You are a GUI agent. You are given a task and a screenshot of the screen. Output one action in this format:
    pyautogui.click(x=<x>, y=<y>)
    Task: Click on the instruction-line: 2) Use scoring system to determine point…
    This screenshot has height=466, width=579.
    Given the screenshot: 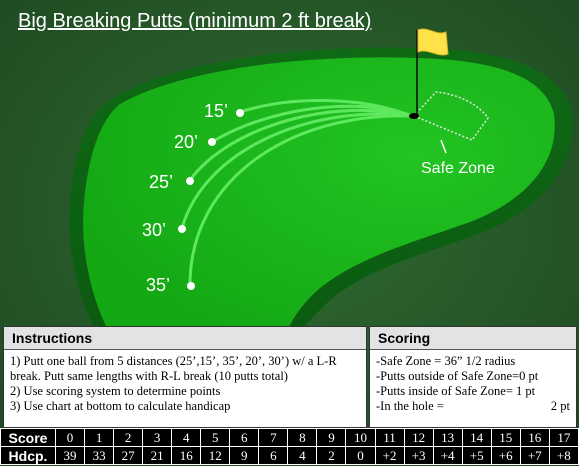 What is the action you would take?
    pyautogui.click(x=115, y=391)
    